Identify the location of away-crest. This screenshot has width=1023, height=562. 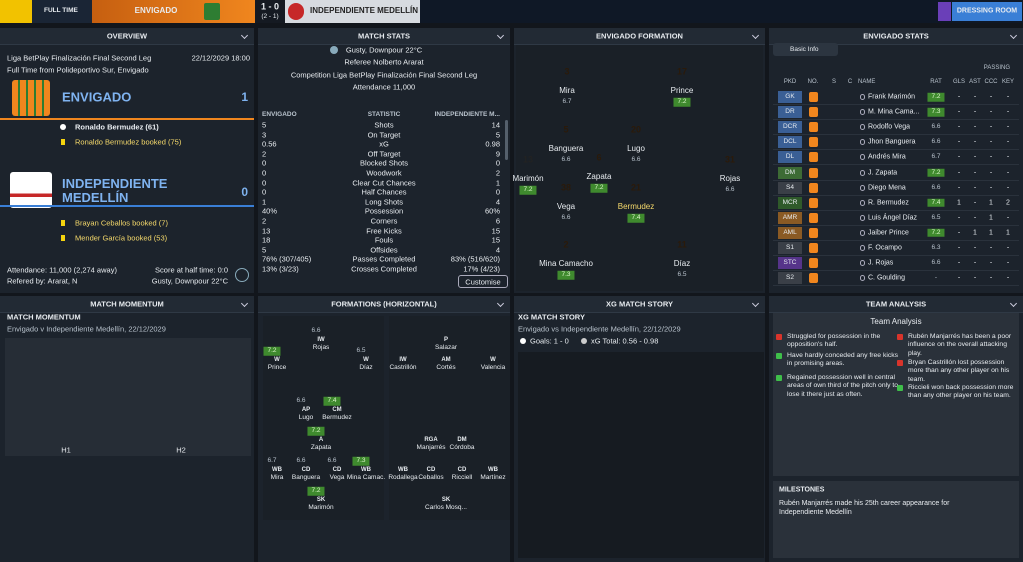
(296, 11).